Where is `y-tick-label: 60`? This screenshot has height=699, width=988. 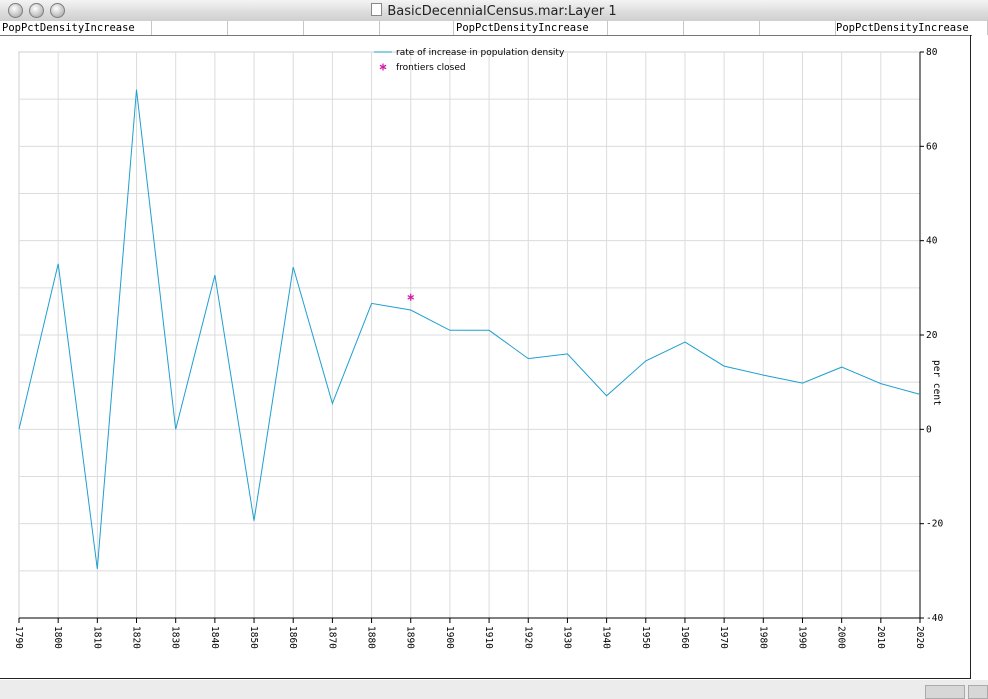 y-tick-label: 60 is located at coordinates (932, 146).